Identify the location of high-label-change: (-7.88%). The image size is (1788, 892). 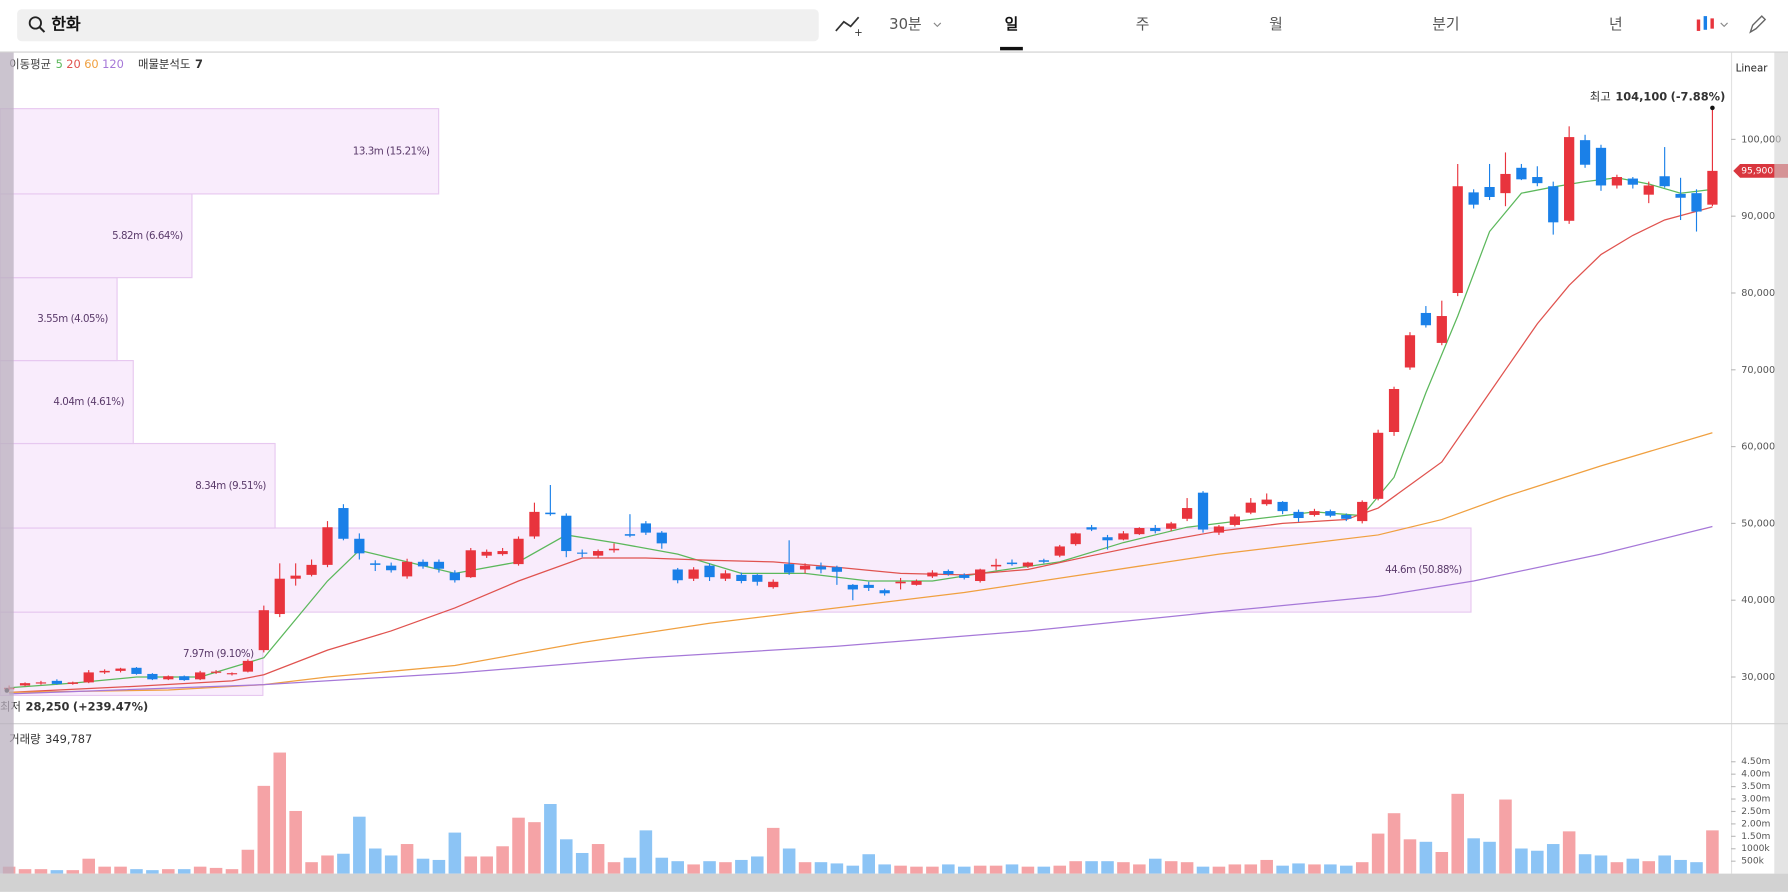
(1698, 96).